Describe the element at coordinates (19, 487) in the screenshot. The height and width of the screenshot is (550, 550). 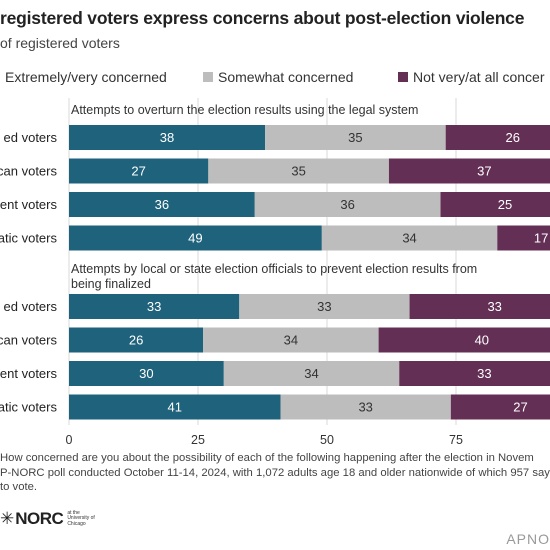
I see `note-line: to vote.` at that location.